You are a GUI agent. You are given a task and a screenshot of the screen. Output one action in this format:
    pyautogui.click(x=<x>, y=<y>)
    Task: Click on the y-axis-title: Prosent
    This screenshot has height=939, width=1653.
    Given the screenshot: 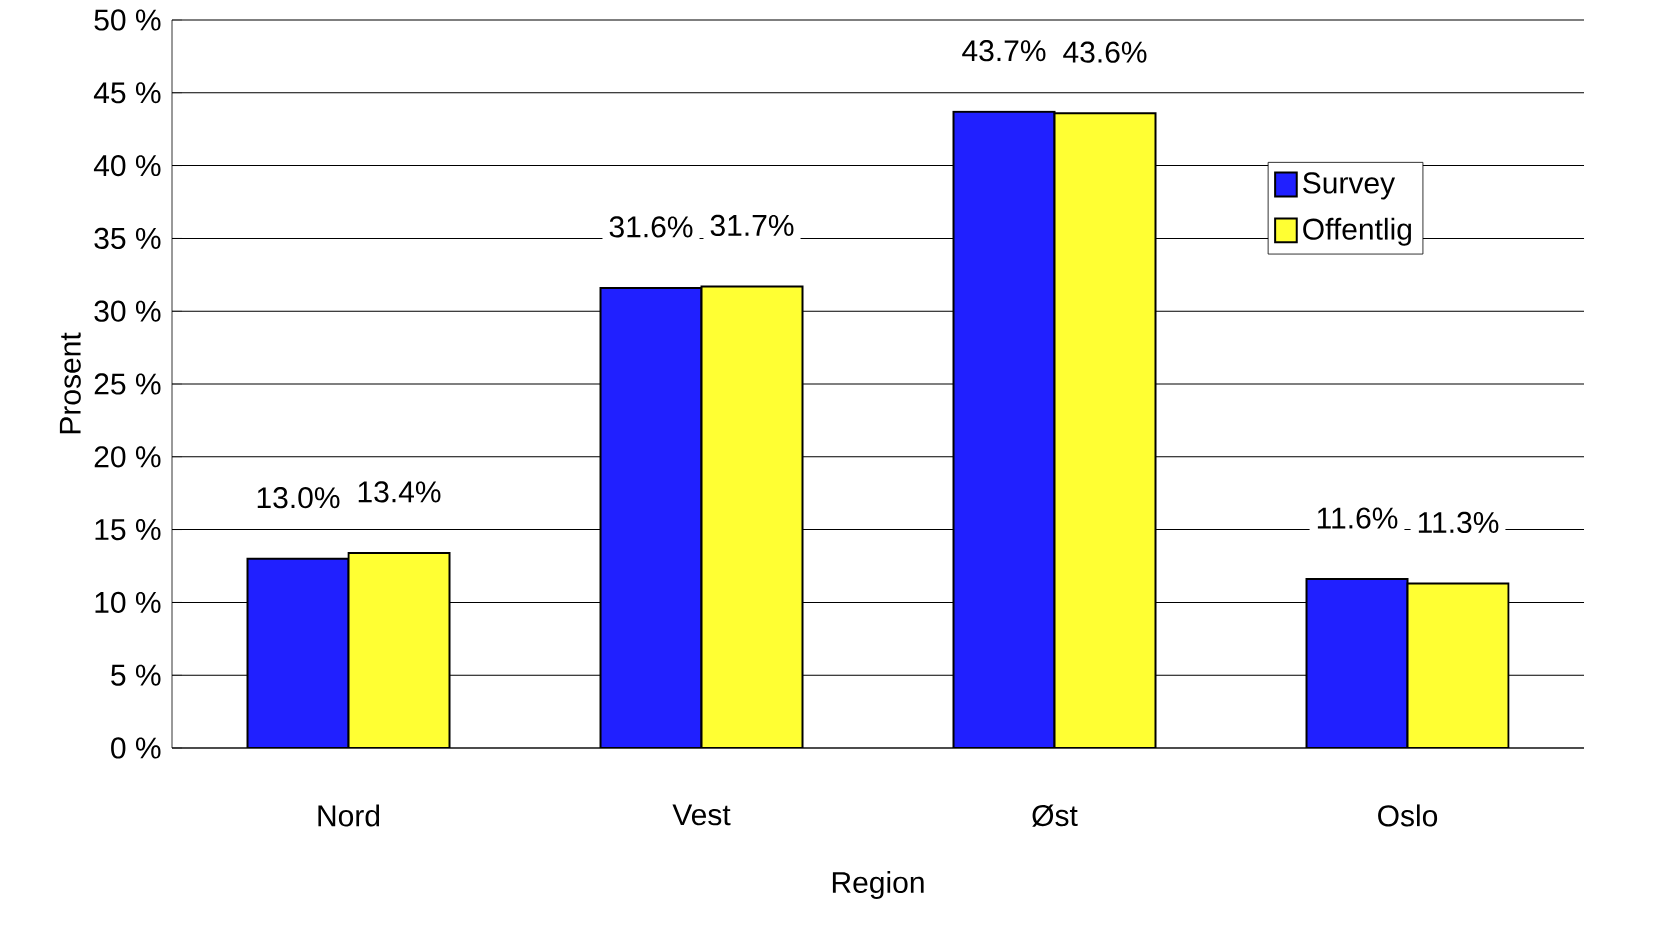 What is the action you would take?
    pyautogui.click(x=70, y=383)
    